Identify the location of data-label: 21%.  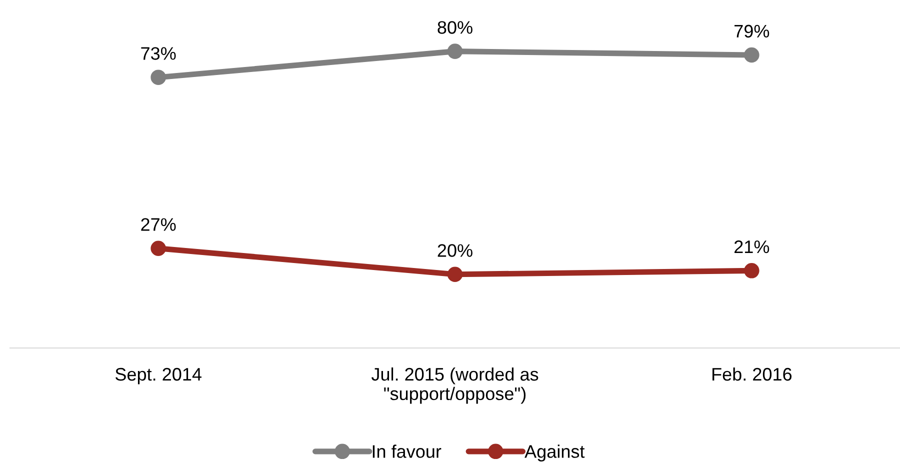
(752, 247).